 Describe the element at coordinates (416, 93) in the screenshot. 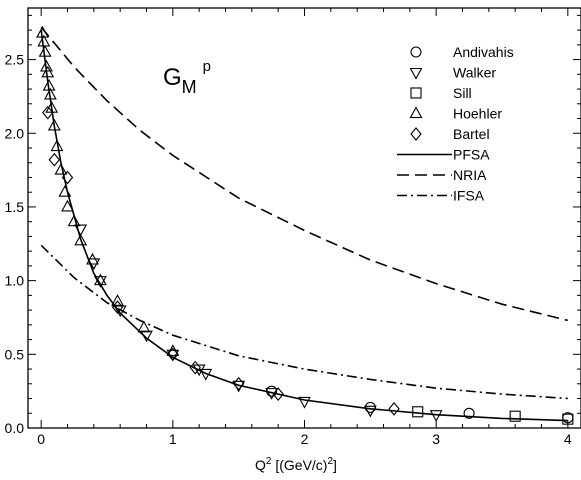

I see `legend-symbol-sill` at that location.